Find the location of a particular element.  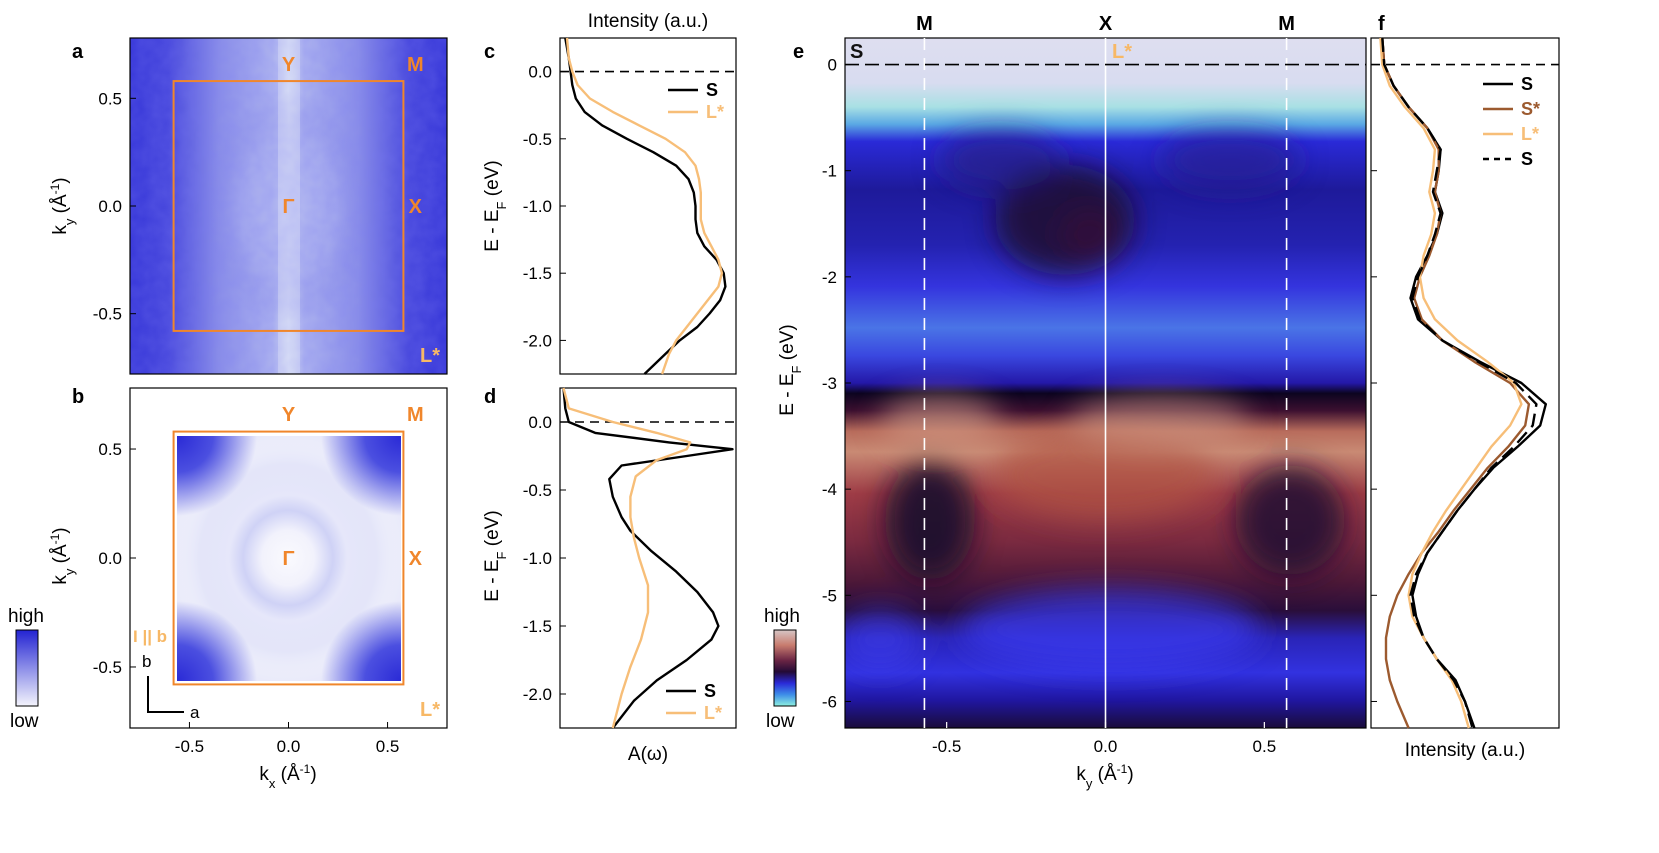

panel-a-bz-box is located at coordinates (288, 206).